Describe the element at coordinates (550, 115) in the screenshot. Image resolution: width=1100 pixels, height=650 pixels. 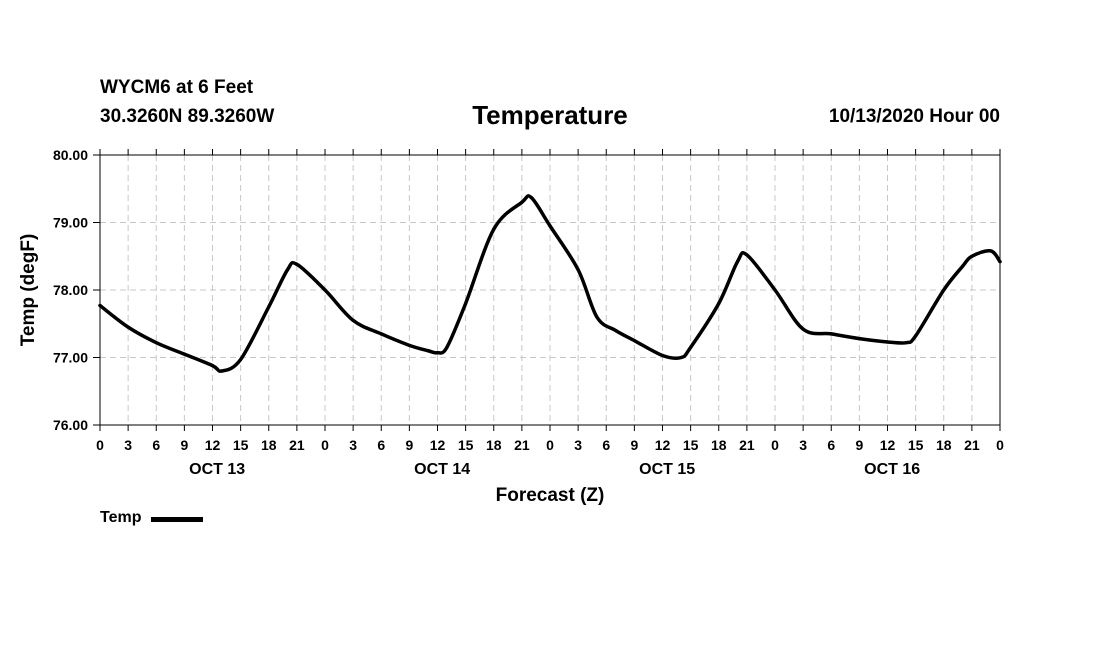
I see `chart-title: Temperature` at that location.